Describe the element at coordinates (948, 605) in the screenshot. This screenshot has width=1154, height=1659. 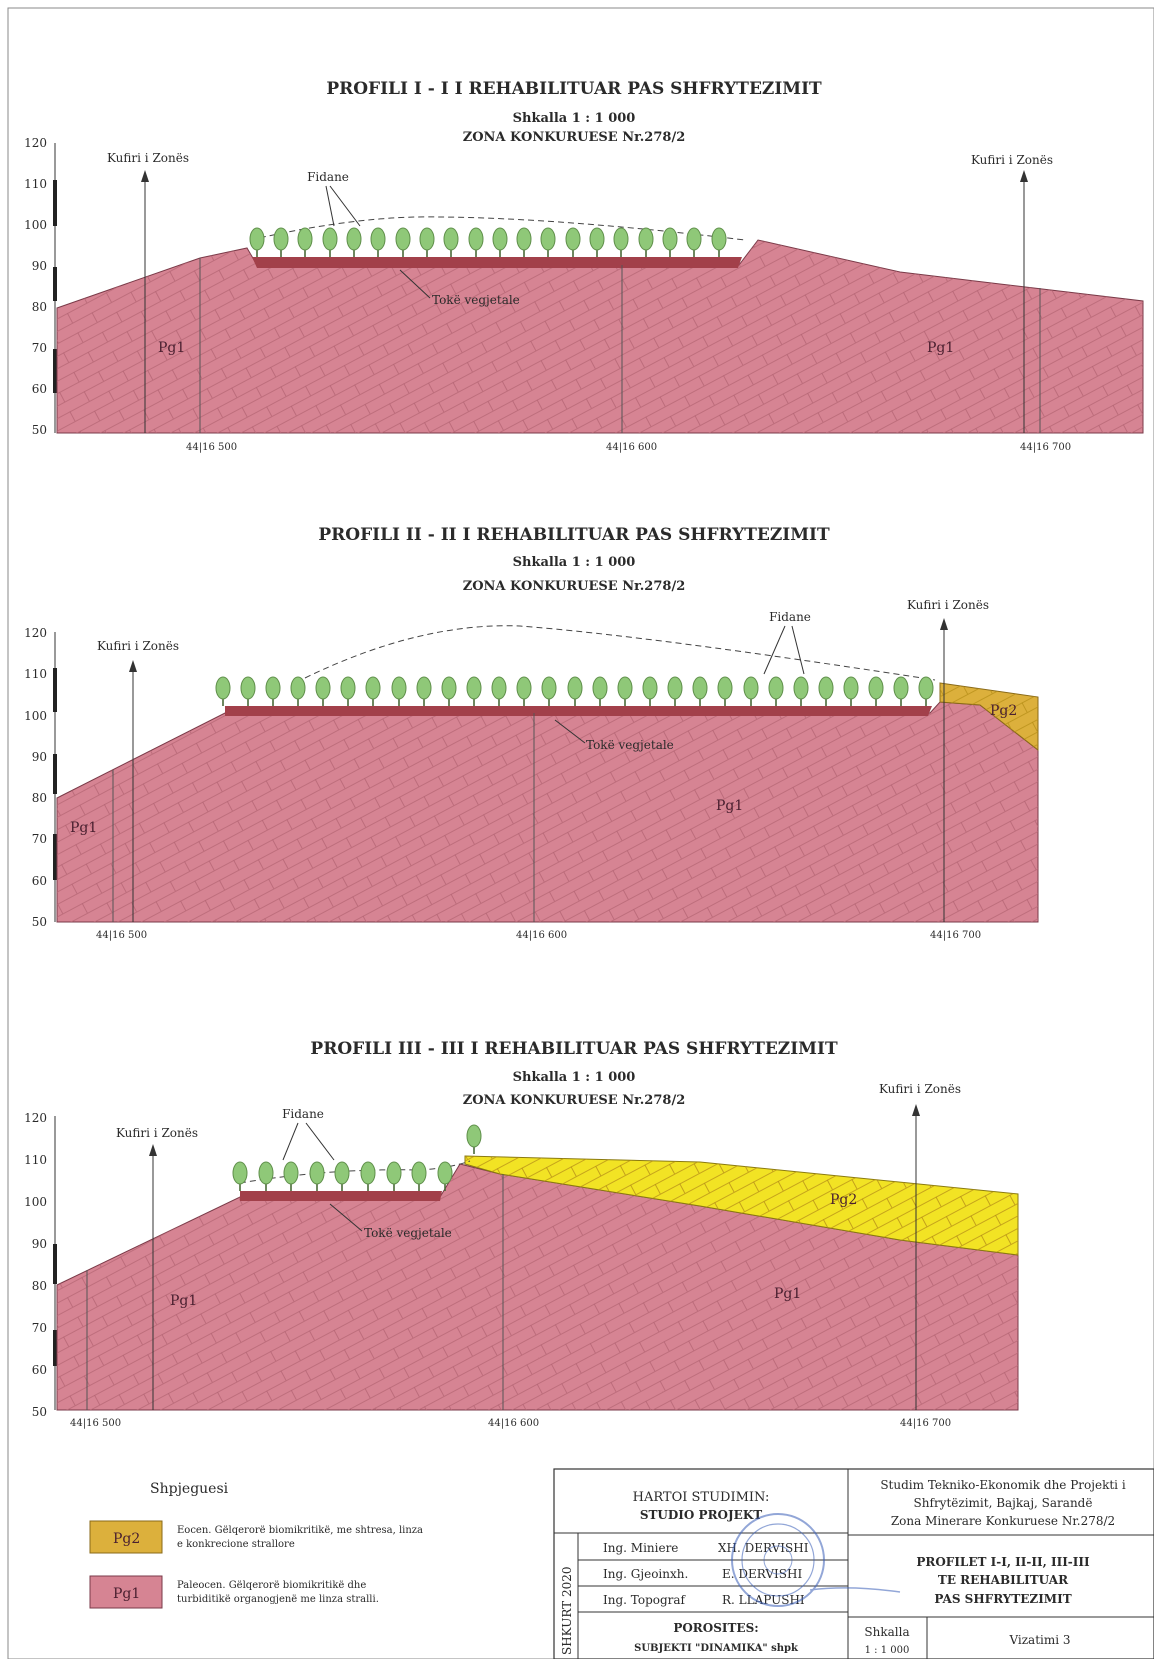
I see `profile-2-boundary-right-label: Kufiri i Zonës` at that location.